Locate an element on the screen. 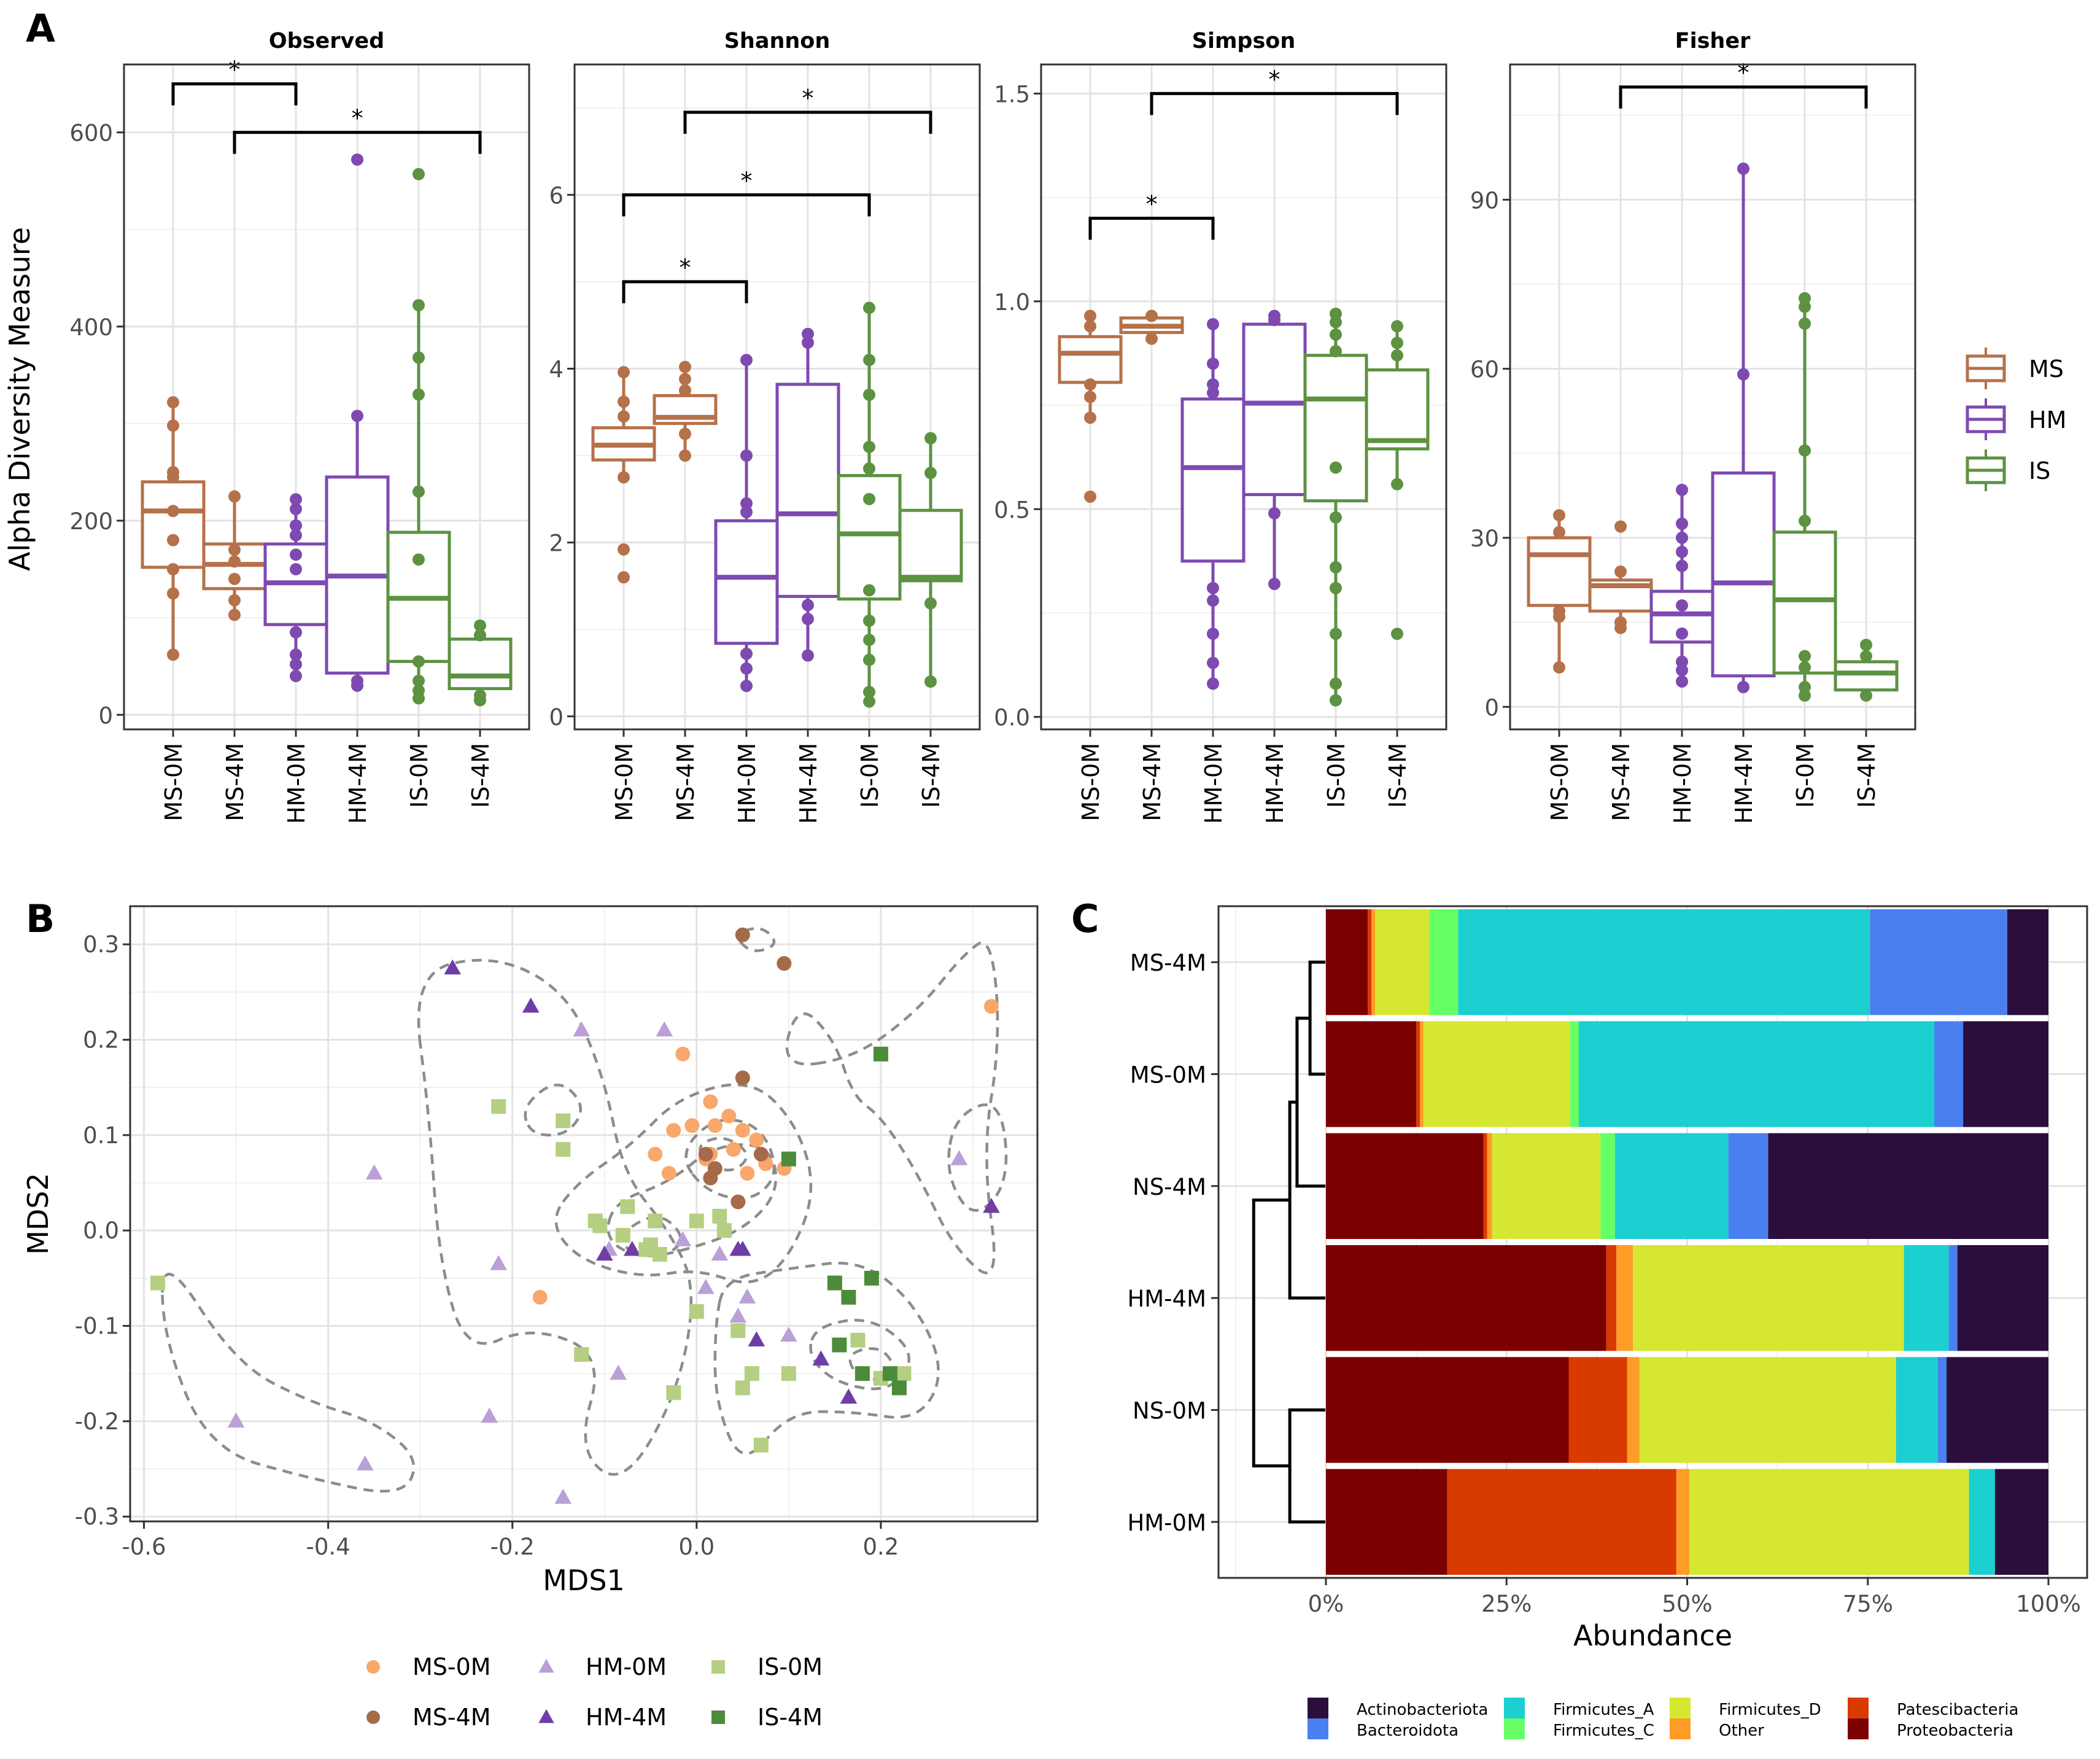 The width and height of the screenshot is (2100, 1759). box-ms-4m is located at coordinates (234, 555).